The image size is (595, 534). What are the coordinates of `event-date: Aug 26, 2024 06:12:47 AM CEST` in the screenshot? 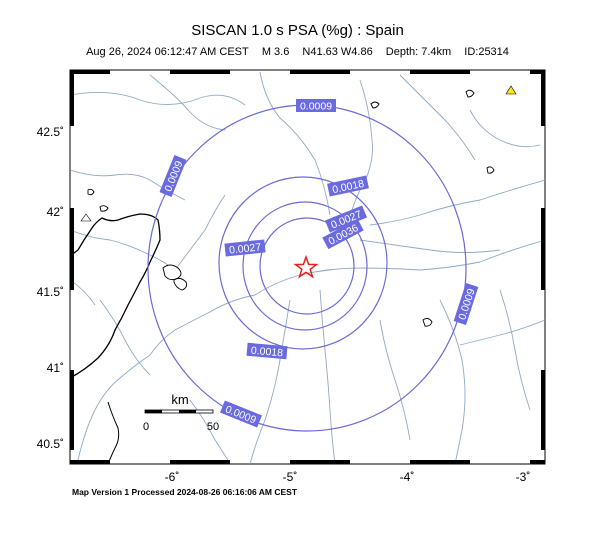 It's located at (167, 52).